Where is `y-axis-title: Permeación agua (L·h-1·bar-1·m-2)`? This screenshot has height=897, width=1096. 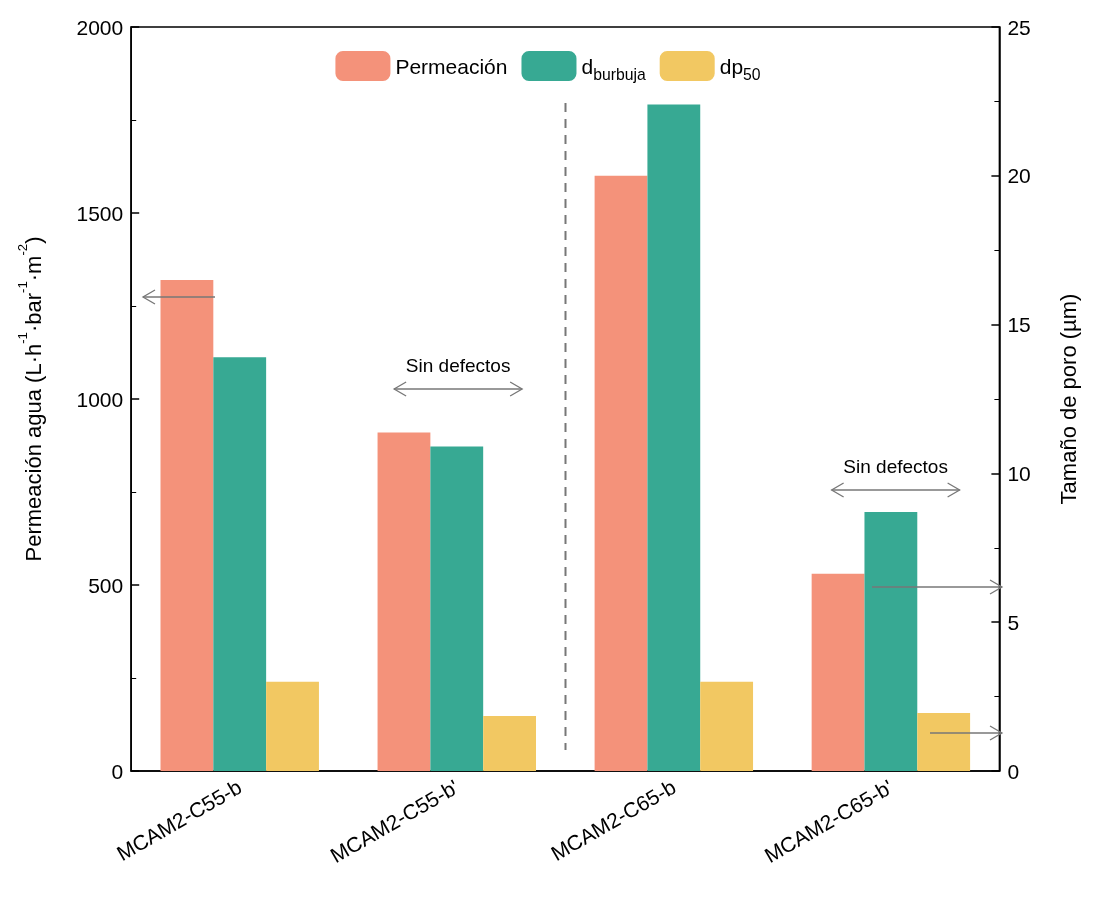 y-axis-title: Permeación agua (L·h-1·bar-1·m-2) is located at coordinates (31, 399).